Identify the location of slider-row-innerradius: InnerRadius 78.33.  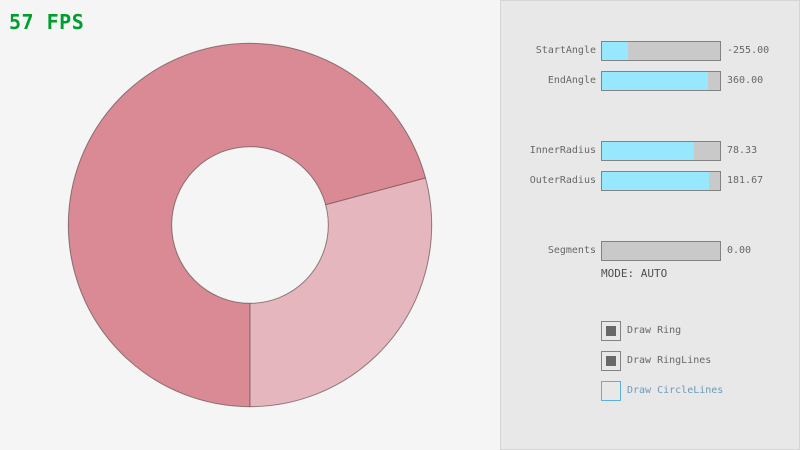
(650, 151).